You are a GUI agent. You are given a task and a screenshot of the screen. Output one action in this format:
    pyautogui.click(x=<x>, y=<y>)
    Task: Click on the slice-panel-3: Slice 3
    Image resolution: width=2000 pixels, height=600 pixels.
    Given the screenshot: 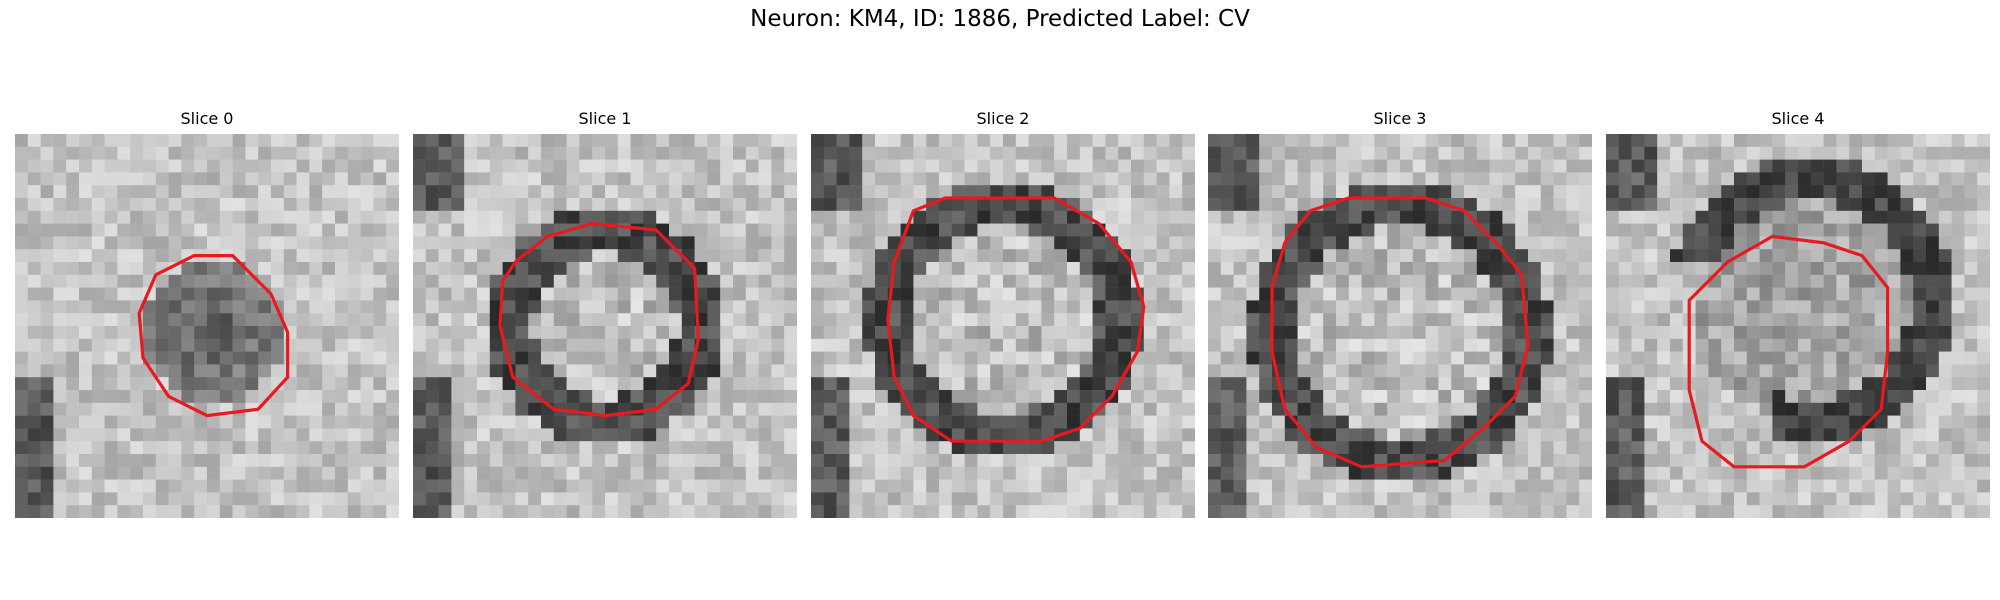 What is the action you would take?
    pyautogui.click(x=1400, y=313)
    